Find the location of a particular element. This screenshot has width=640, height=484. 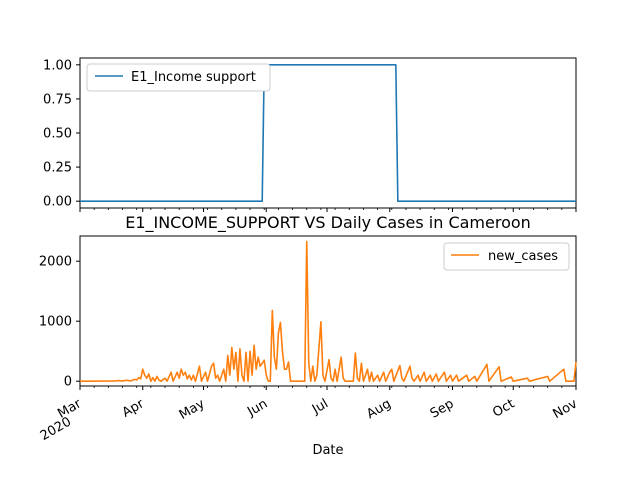

income-support-legend-box is located at coordinates (178, 77).